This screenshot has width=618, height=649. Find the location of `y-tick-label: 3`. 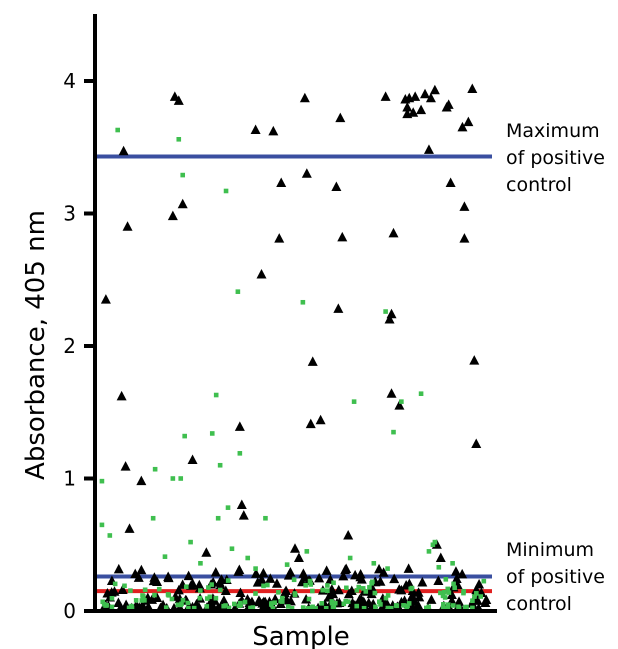

y-tick-label: 3 is located at coordinates (69, 214).